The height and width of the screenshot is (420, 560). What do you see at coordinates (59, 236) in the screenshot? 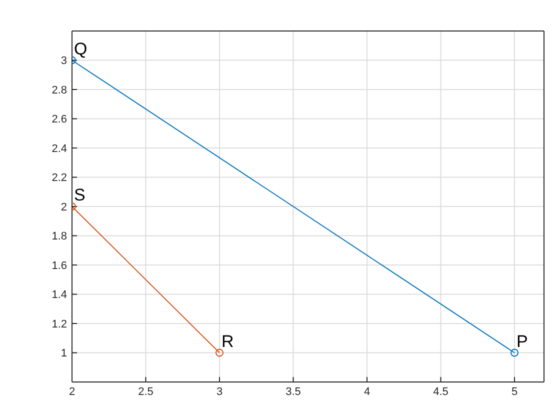
I see `y-tick-label: 1.8` at bounding box center [59, 236].